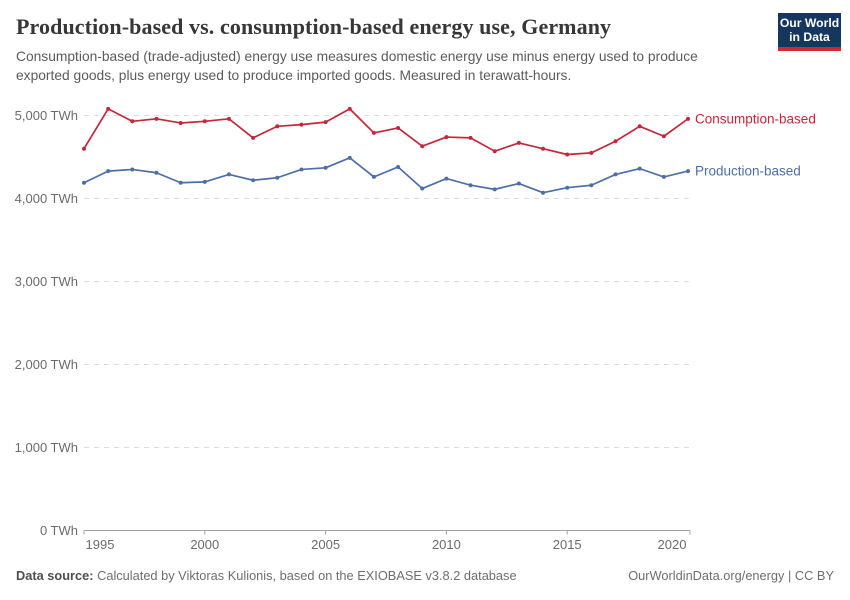  I want to click on data-point-production-based-2007, so click(373, 176).